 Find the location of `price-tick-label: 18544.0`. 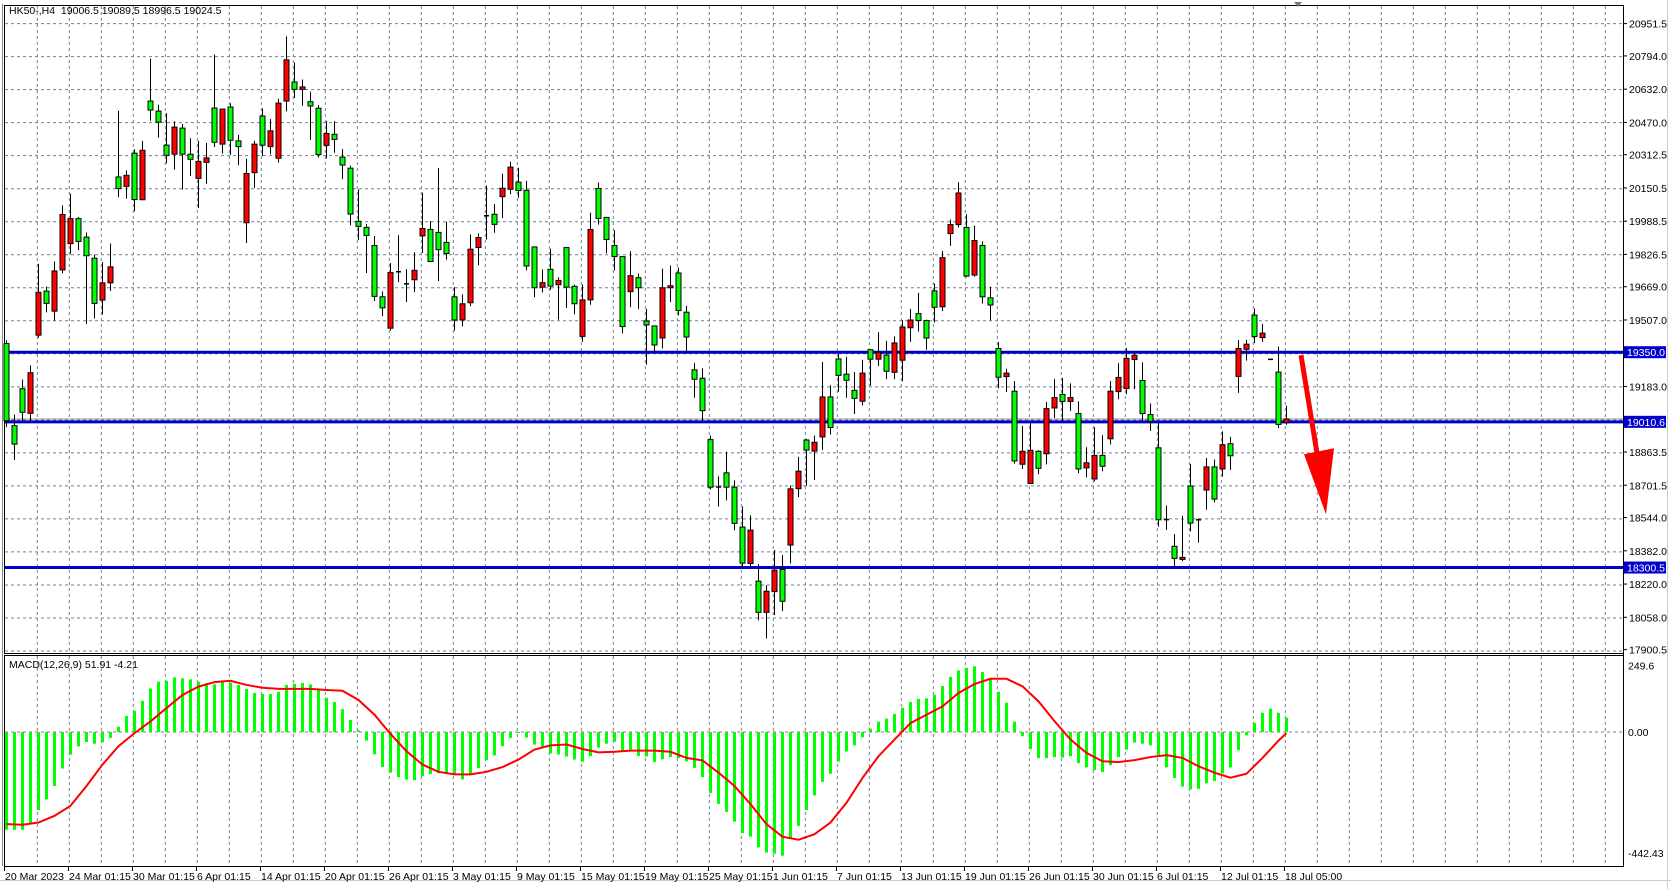

price-tick-label: 18544.0 is located at coordinates (1648, 519).